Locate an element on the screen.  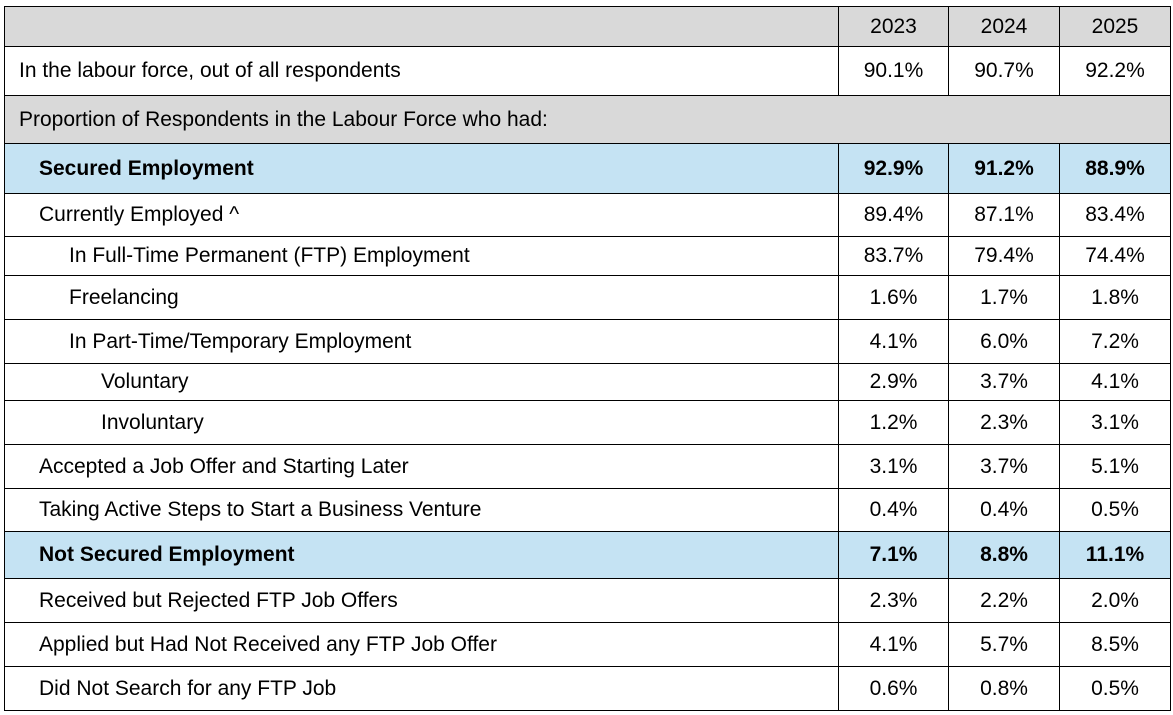
row-label: Not Secured Employment is located at coordinates (421, 555).